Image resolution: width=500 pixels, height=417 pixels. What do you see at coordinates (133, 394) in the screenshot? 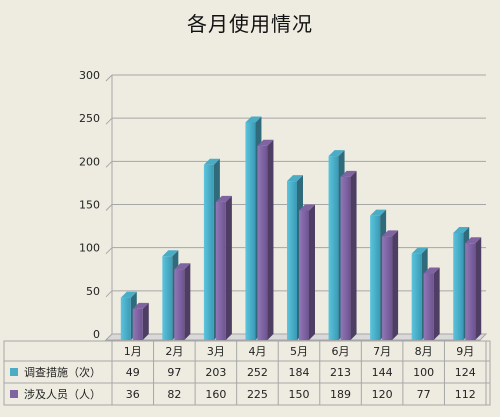
I see `data-label: 36` at bounding box center [133, 394].